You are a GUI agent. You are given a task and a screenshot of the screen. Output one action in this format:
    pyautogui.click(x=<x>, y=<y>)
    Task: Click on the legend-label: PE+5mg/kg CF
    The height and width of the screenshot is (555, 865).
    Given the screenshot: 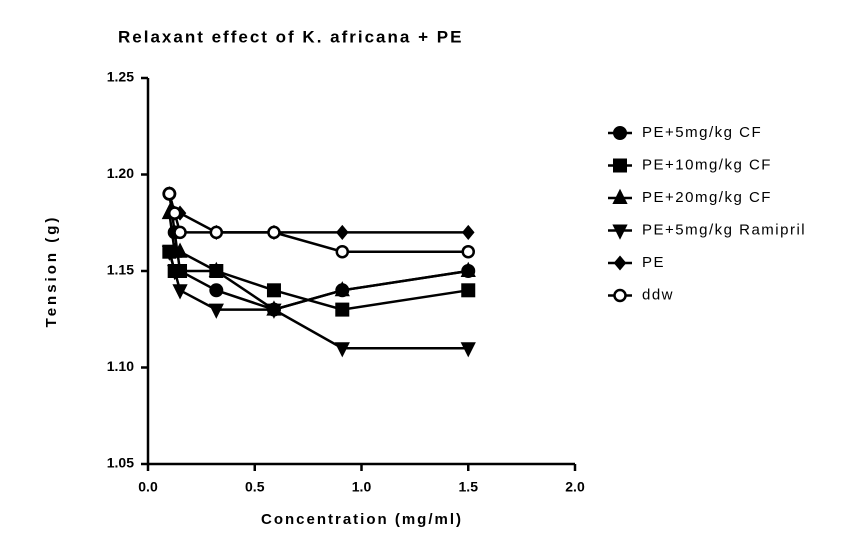 What is the action you would take?
    pyautogui.click(x=702, y=132)
    